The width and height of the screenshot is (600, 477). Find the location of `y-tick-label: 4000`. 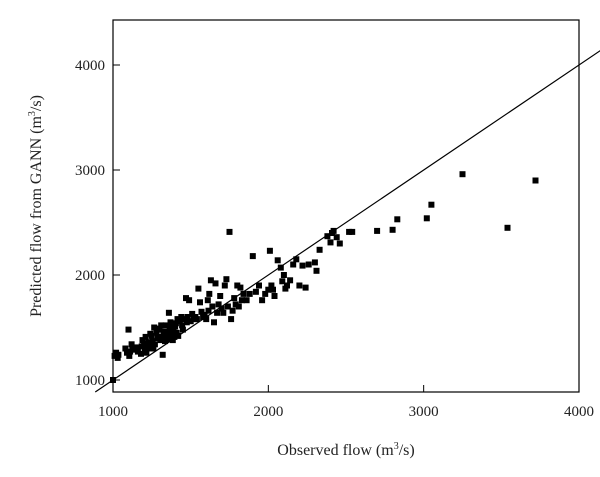

y-tick-label: 4000 is located at coordinates (90, 66).